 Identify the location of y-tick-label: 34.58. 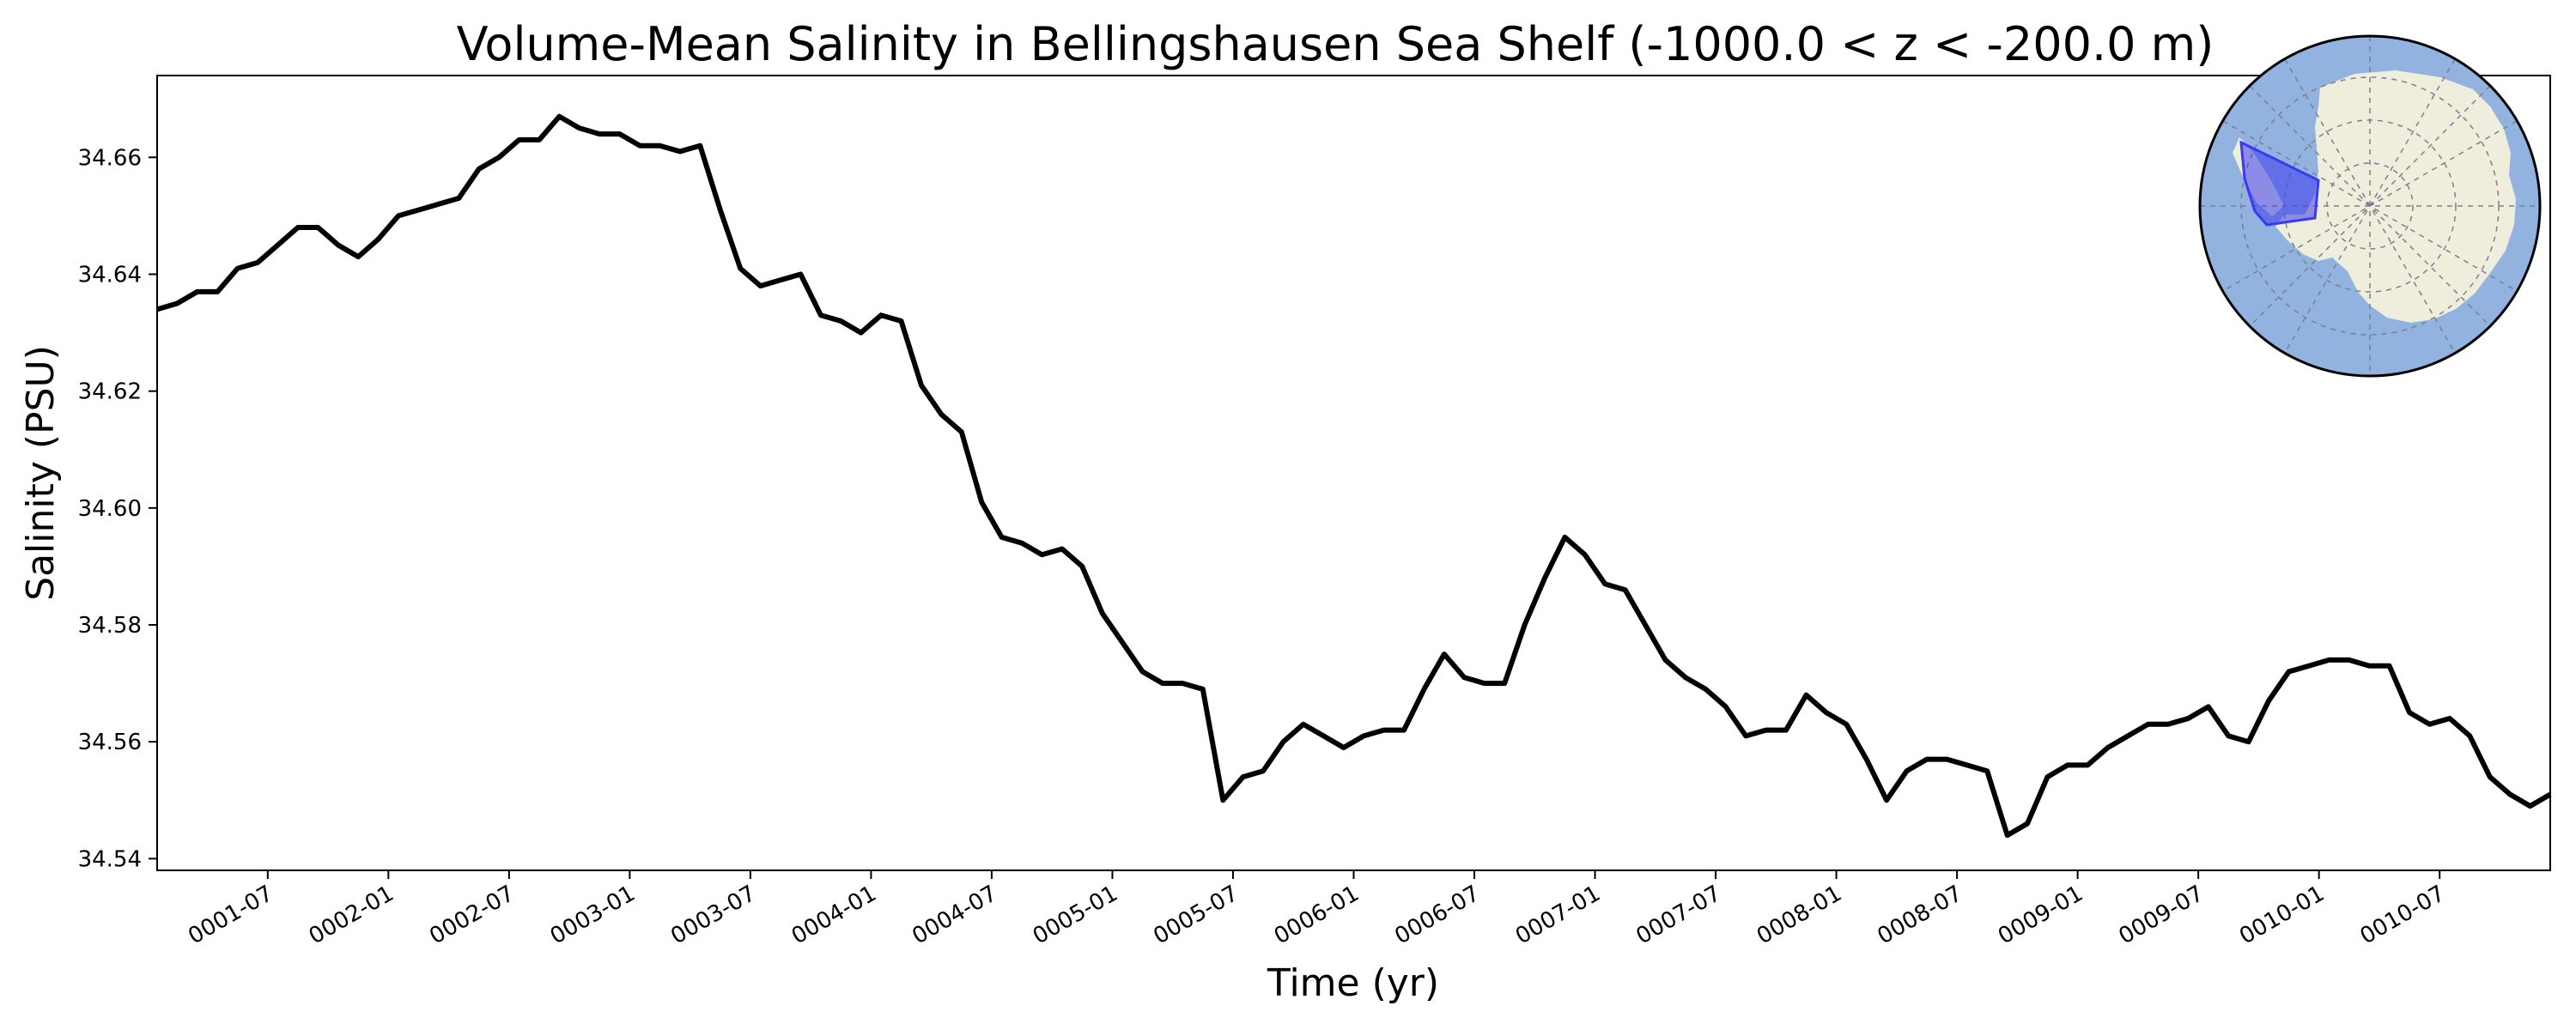
(110, 626).